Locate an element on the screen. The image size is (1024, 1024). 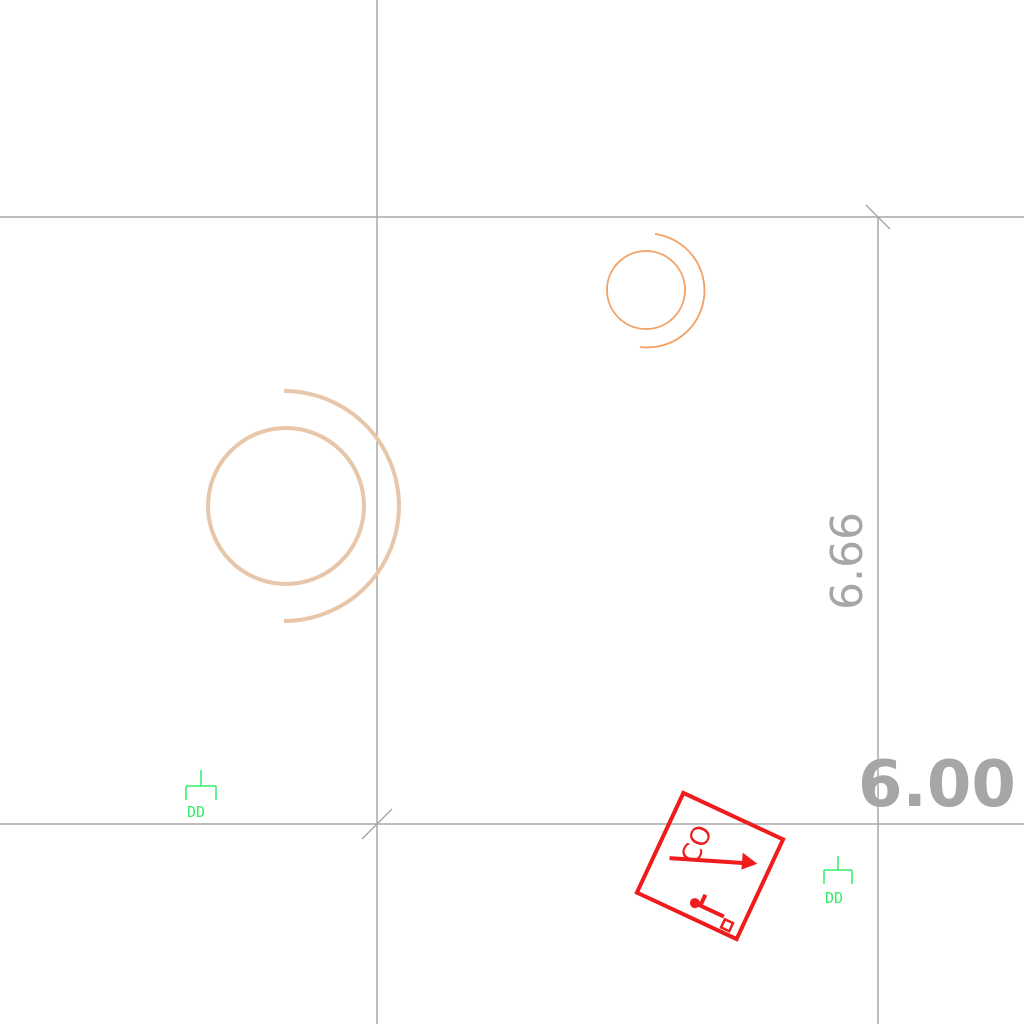
dd-tag-right-label: DD is located at coordinates (834, 898).